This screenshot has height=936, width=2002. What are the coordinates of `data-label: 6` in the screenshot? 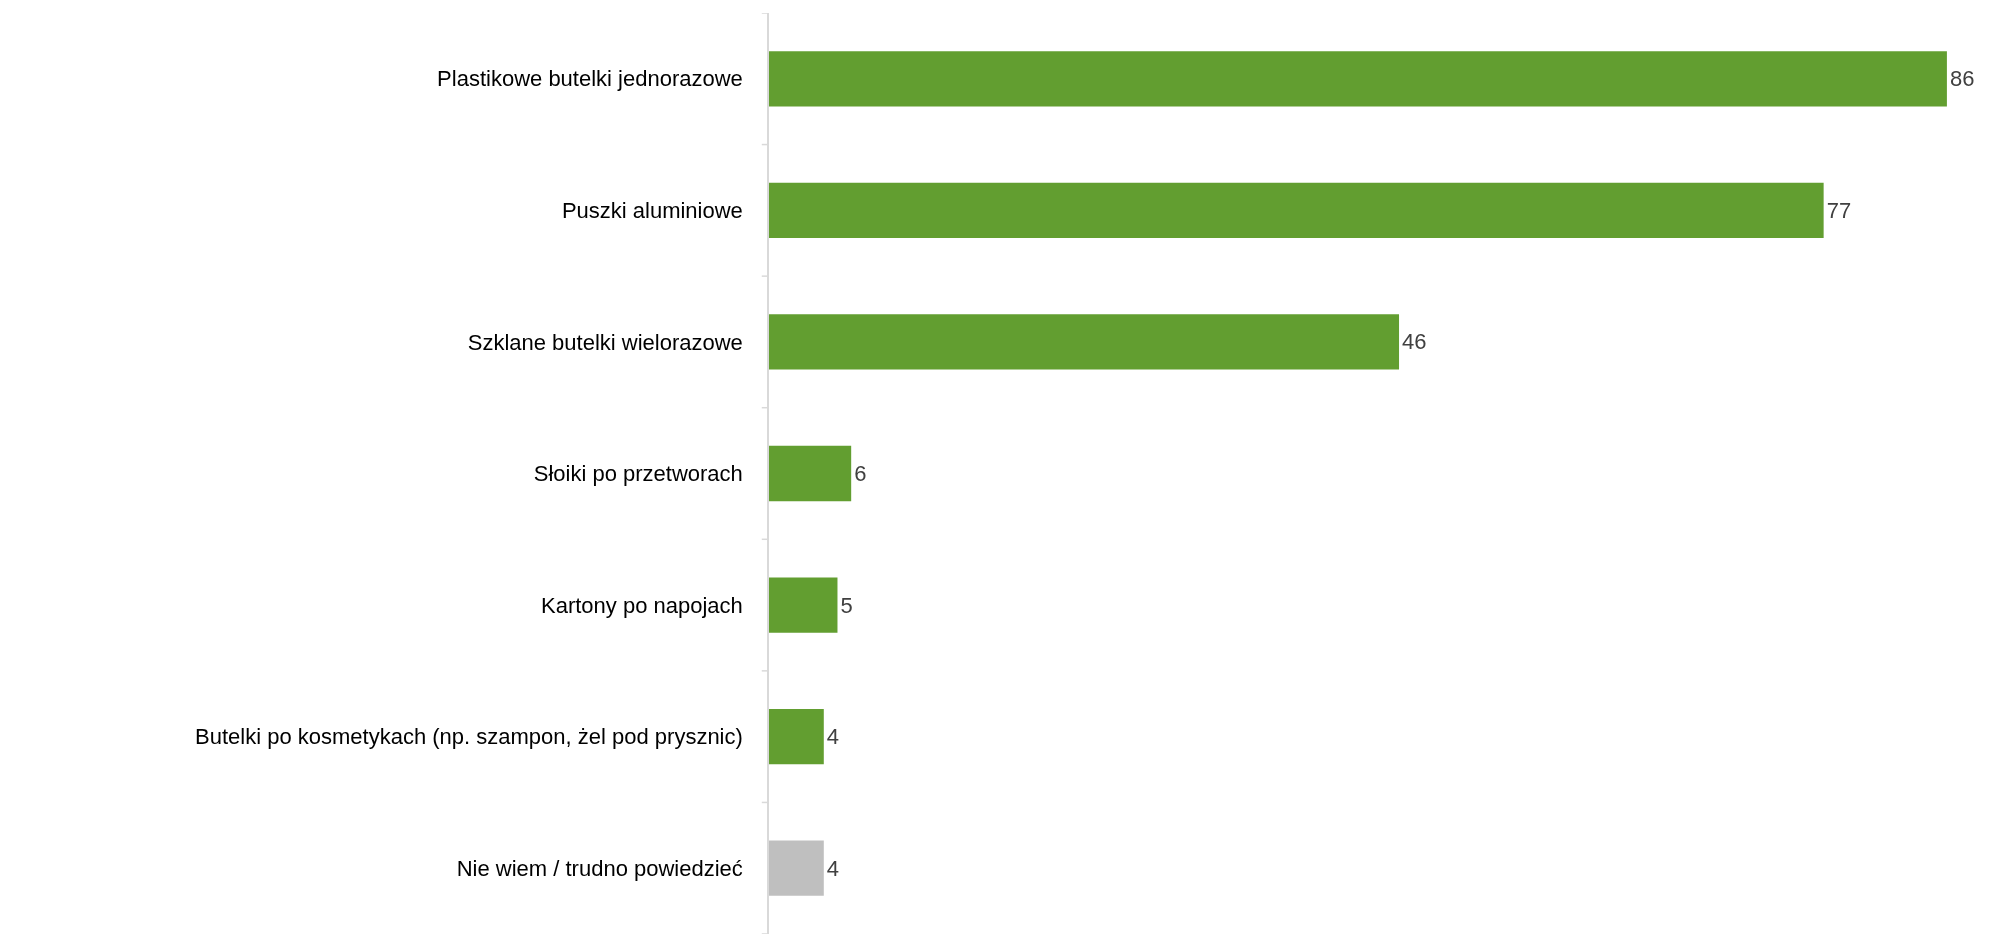 It's located at (860, 473).